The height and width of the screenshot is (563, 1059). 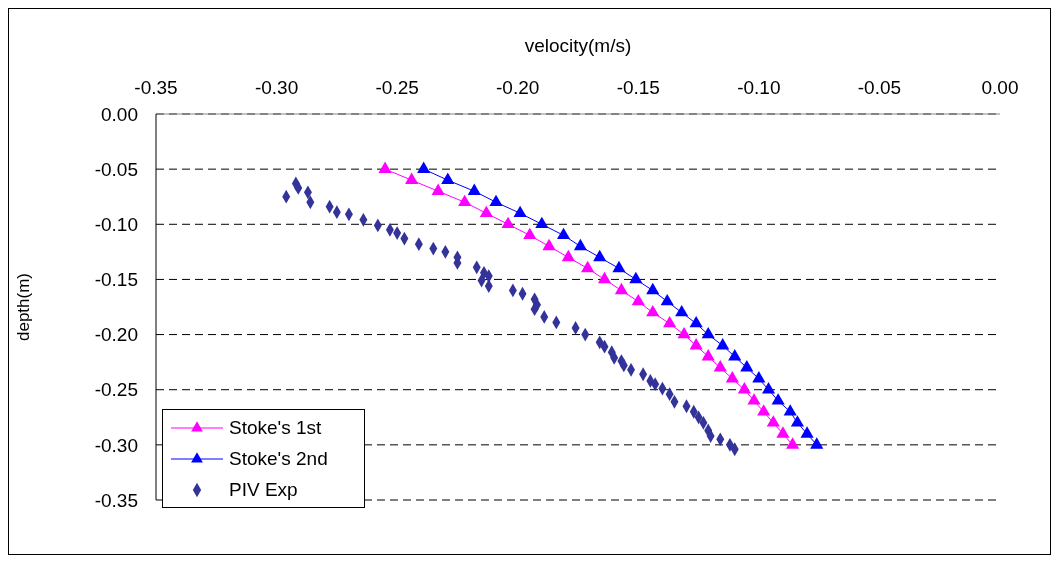 What do you see at coordinates (638, 87) in the screenshot?
I see `x-tick-label: -0.15` at bounding box center [638, 87].